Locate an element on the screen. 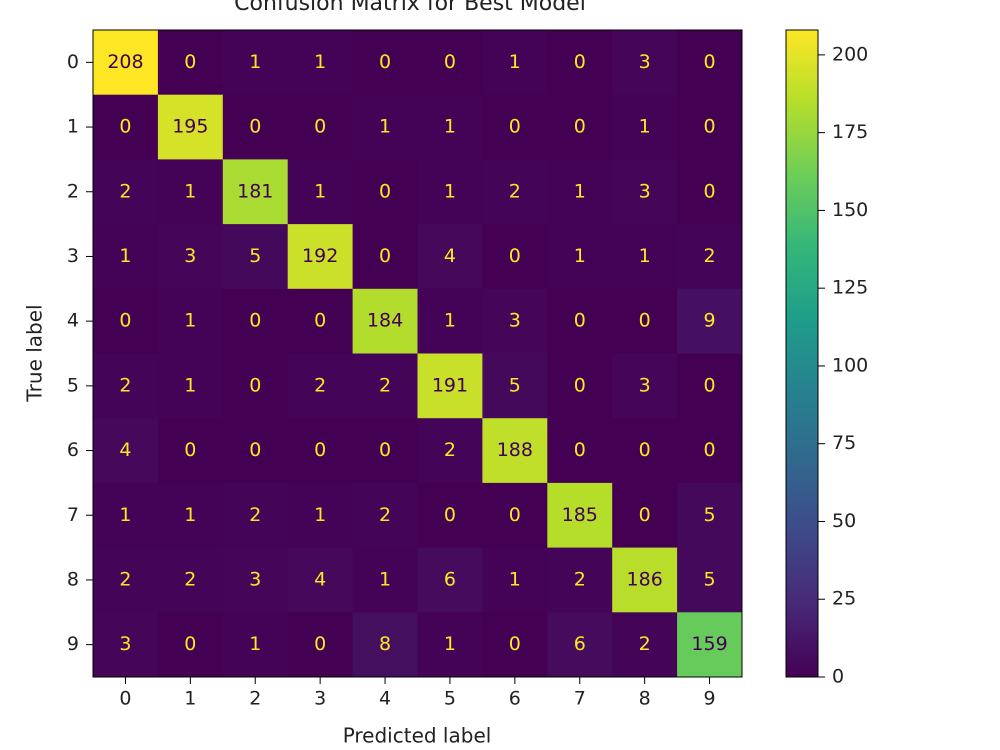  cell-label: 188 is located at coordinates (515, 450).